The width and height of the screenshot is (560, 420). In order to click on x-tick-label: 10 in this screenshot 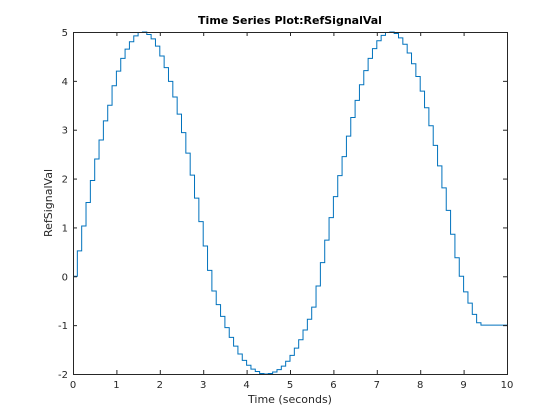, I will do `click(507, 385)`.